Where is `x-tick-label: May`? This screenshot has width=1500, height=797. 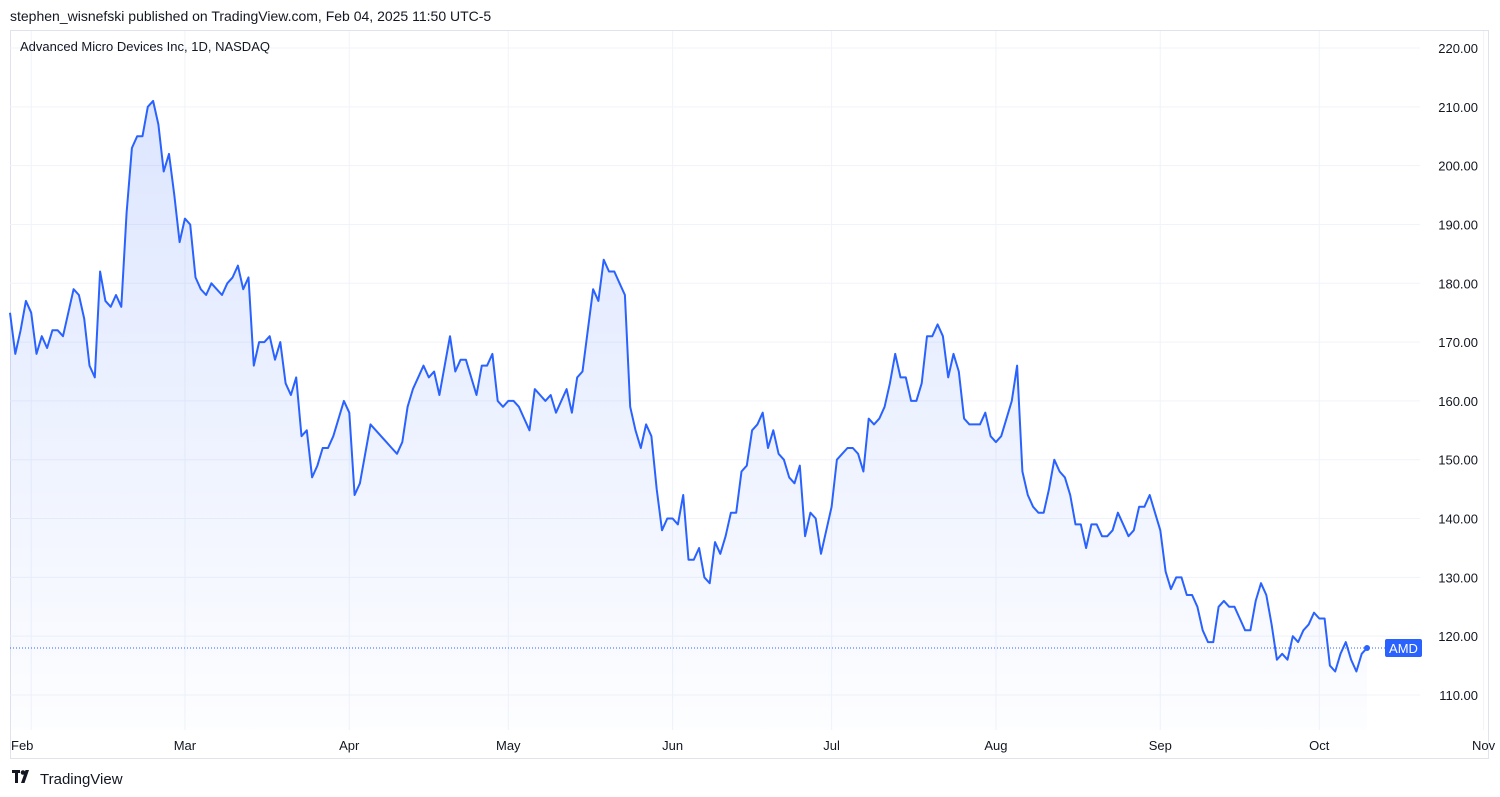 x-tick-label: May is located at coordinates (508, 745).